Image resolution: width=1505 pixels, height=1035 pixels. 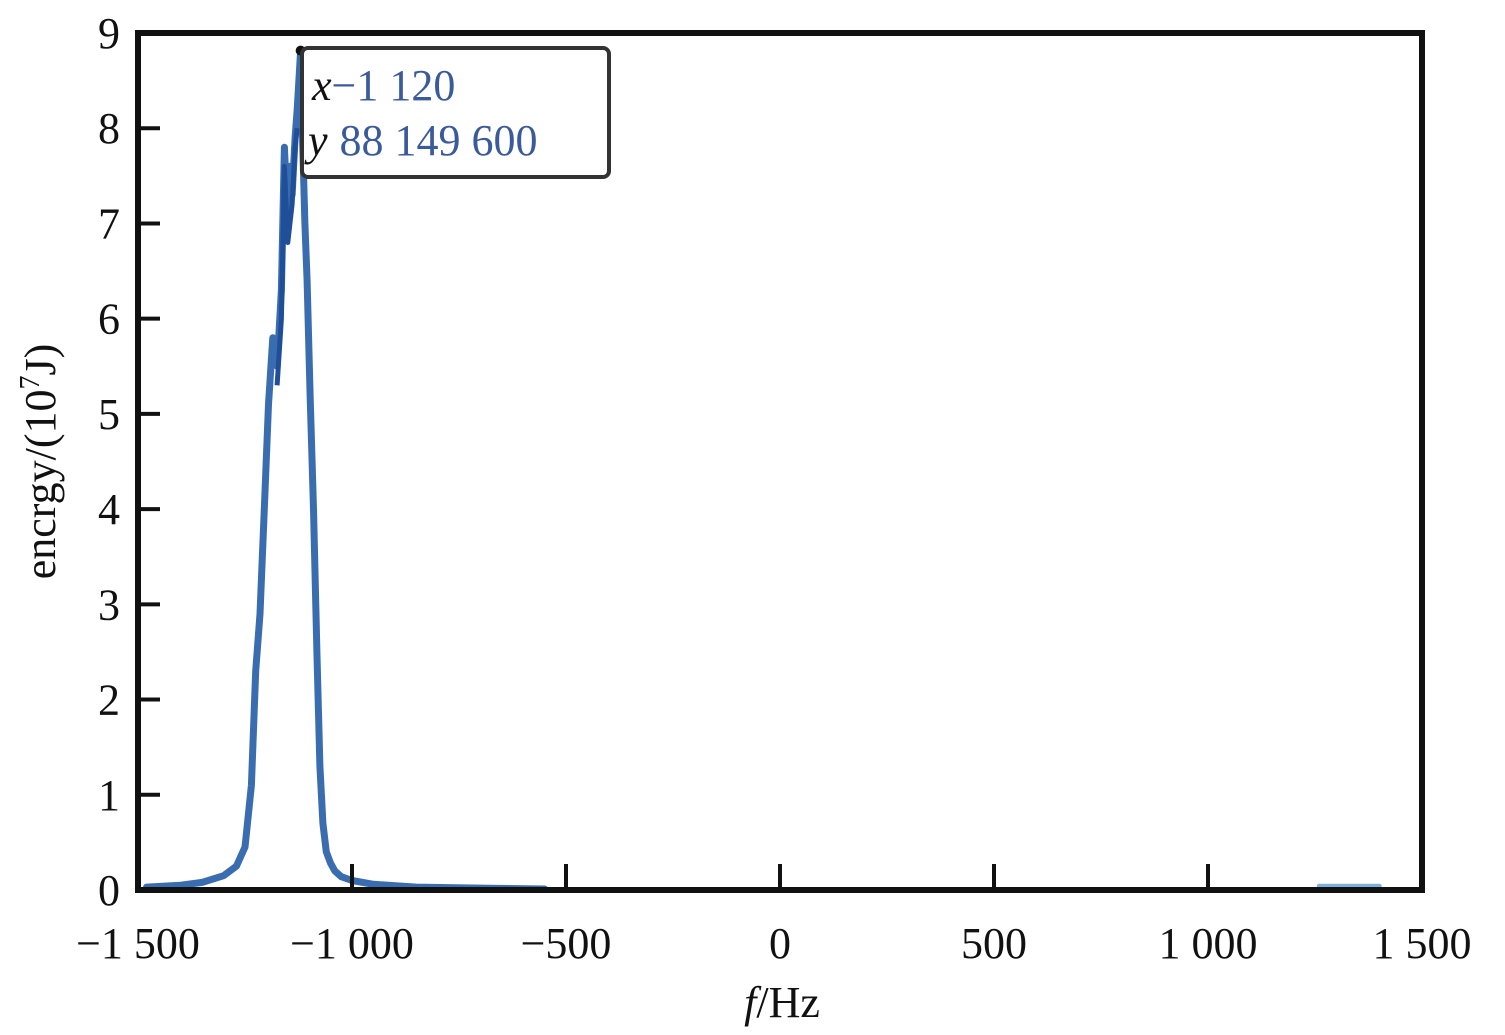 What do you see at coordinates (109, 509) in the screenshot?
I see `y-tick-label: 4` at bounding box center [109, 509].